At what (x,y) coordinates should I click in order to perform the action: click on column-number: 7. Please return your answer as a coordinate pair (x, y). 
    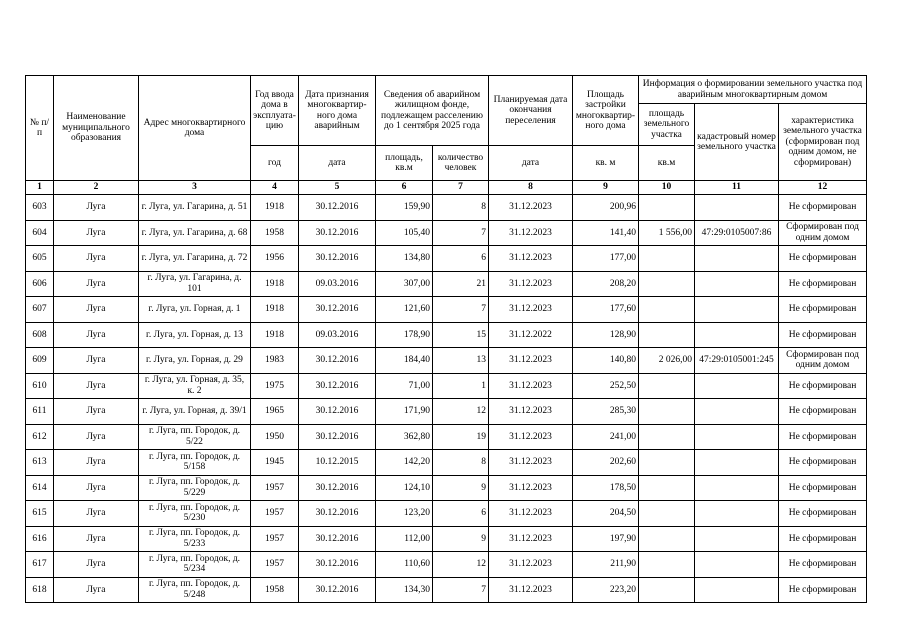
    Looking at the image, I should click on (460, 187).